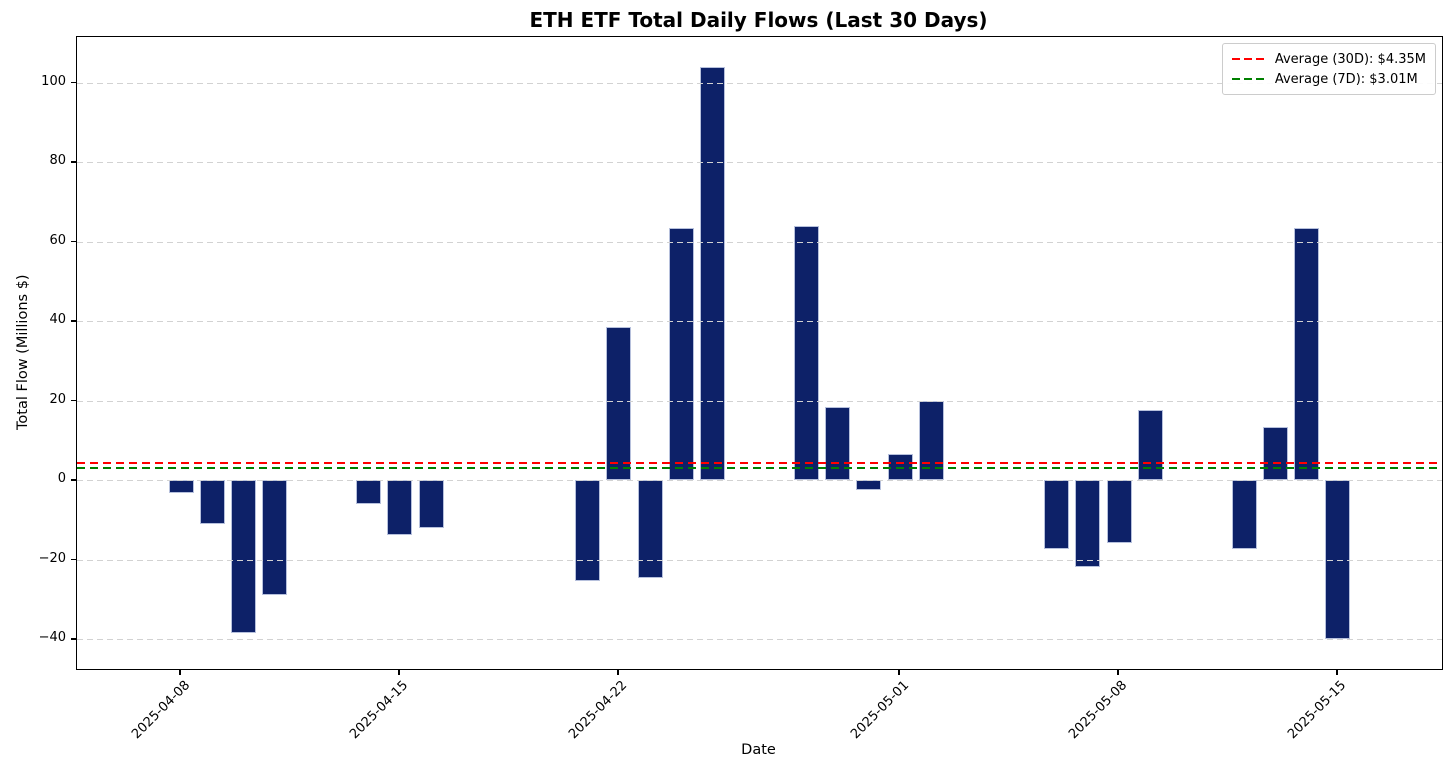 The height and width of the screenshot is (777, 1456). Describe the element at coordinates (61, 479) in the screenshot. I see `y-tick-label: 0` at that location.